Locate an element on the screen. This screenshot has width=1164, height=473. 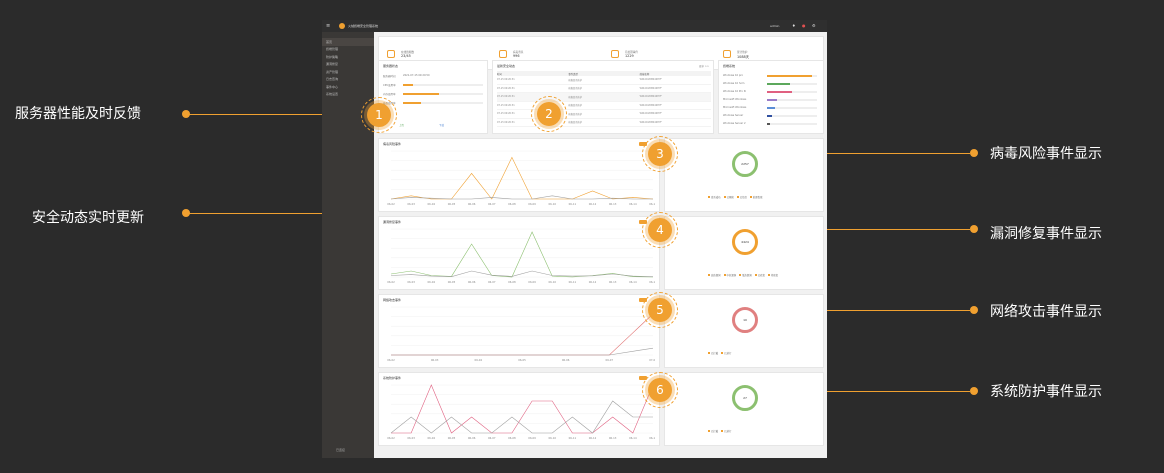
sidebar-footer: 已连接 is located at coordinates (341, 450).